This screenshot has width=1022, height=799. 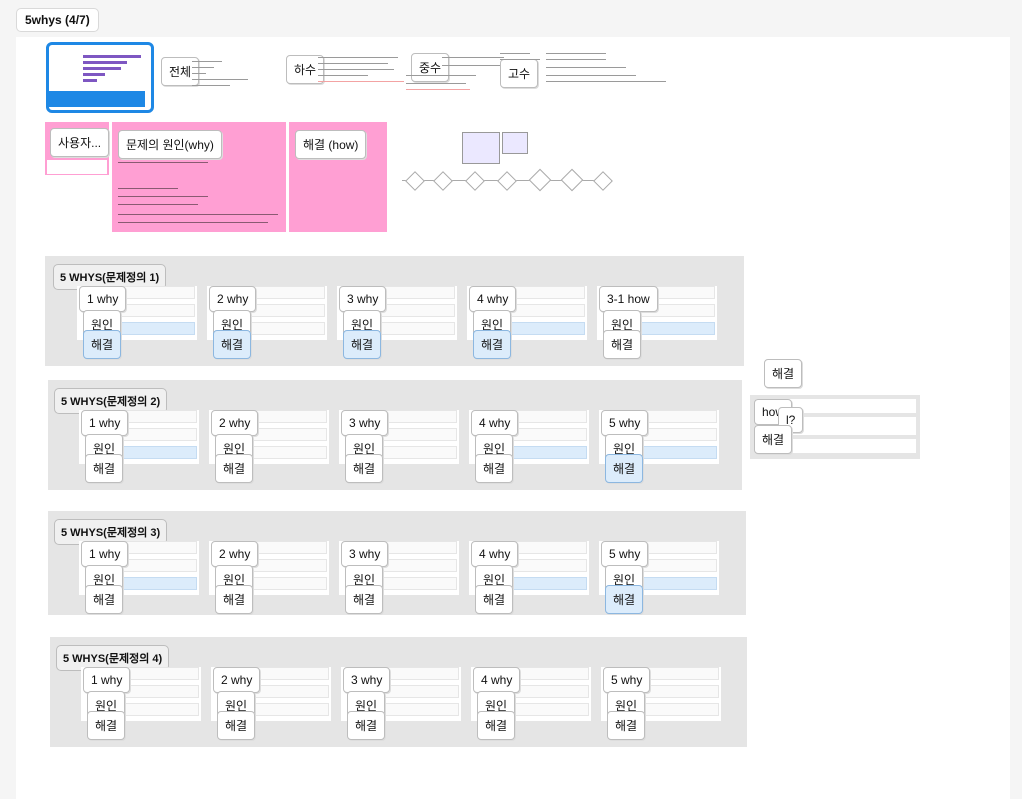 I want to click on thumbnail-chart, so click(x=100, y=69).